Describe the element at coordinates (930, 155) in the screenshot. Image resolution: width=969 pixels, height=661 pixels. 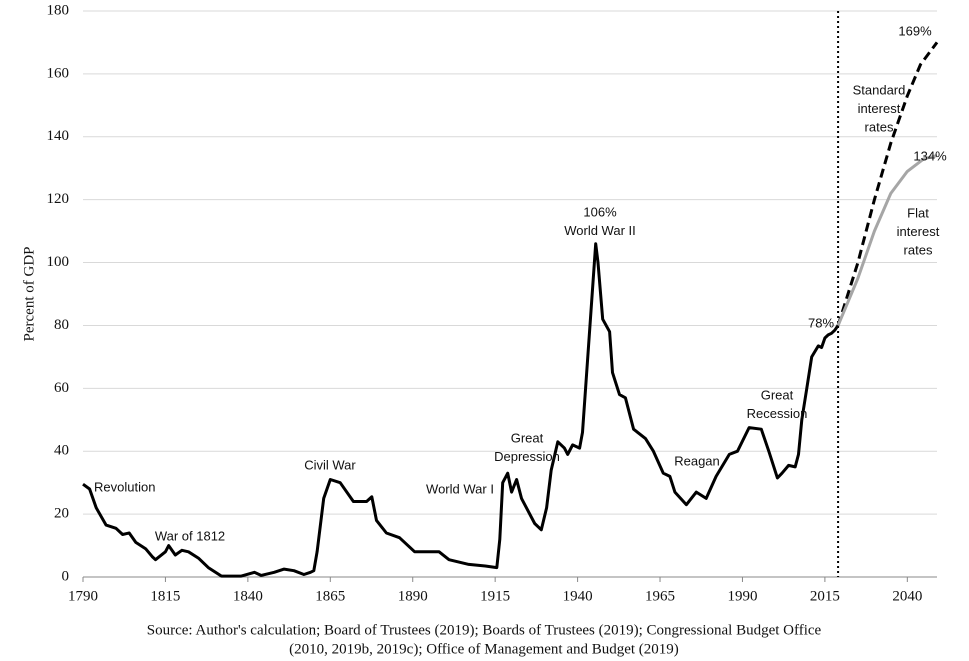
I see `annotation: 134%` at that location.